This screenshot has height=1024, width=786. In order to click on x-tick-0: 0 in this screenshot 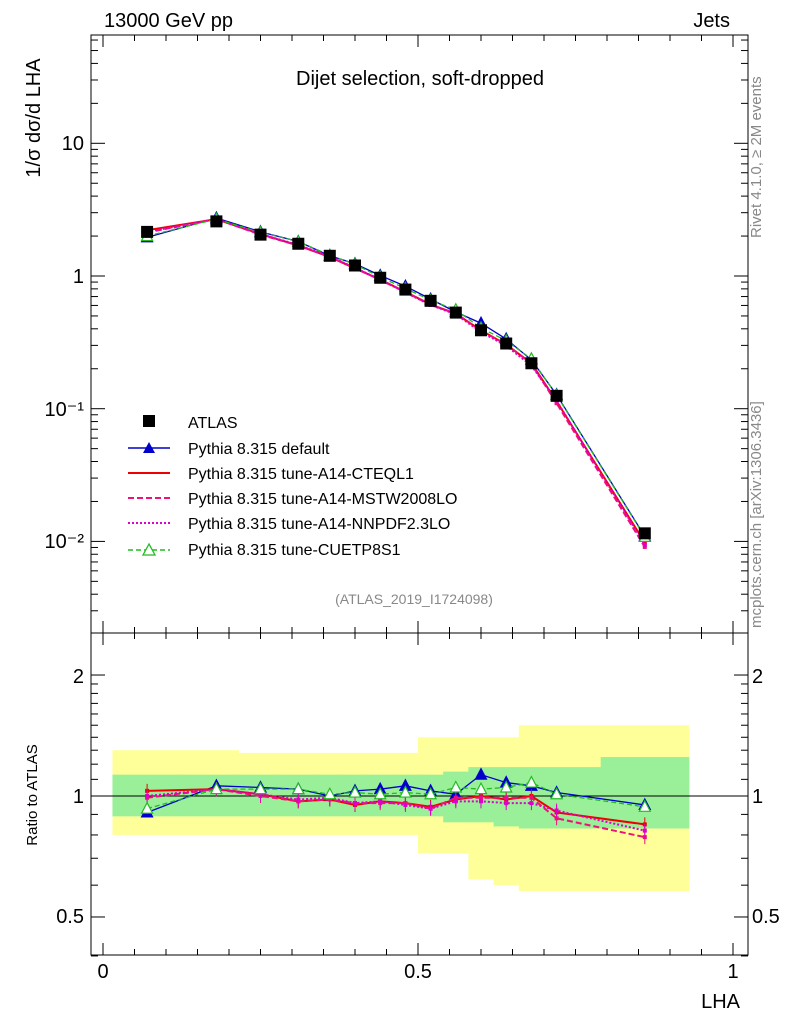, I will do `click(102, 972)`.